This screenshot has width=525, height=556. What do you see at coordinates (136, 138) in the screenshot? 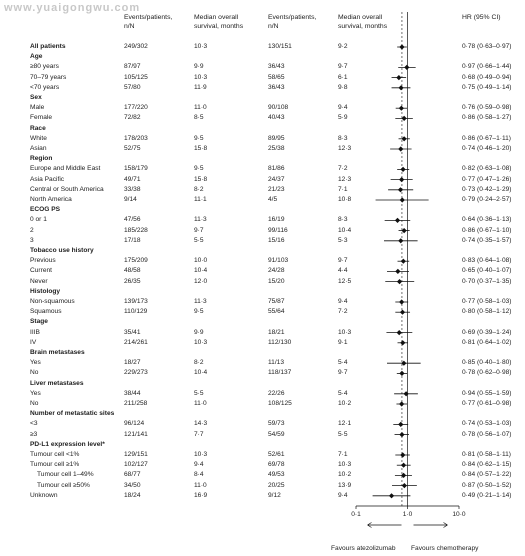
I see `cell-events-atezolizumab: 178/203` at bounding box center [136, 138].